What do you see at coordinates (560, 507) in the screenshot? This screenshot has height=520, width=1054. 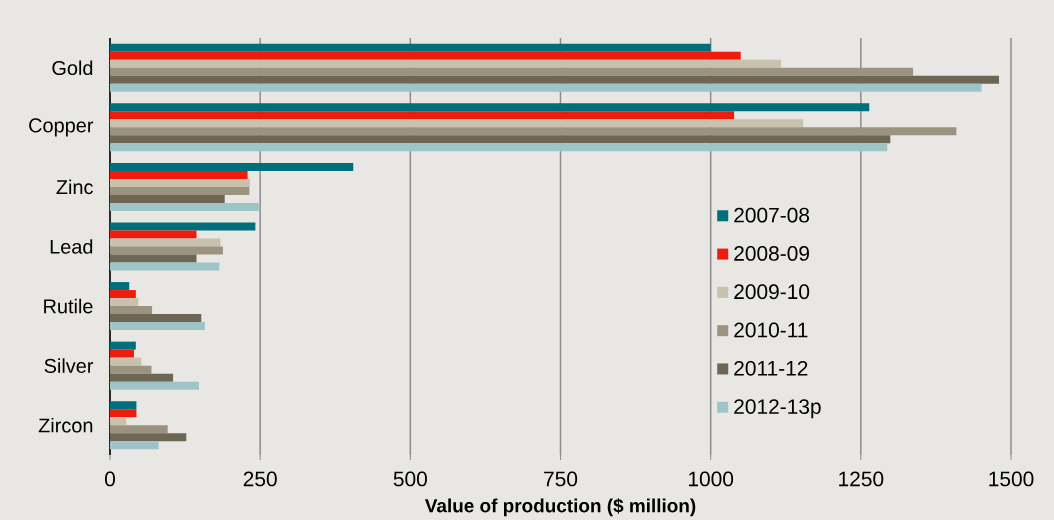 I see `x-axis-title: Value of production ($ million)` at bounding box center [560, 507].